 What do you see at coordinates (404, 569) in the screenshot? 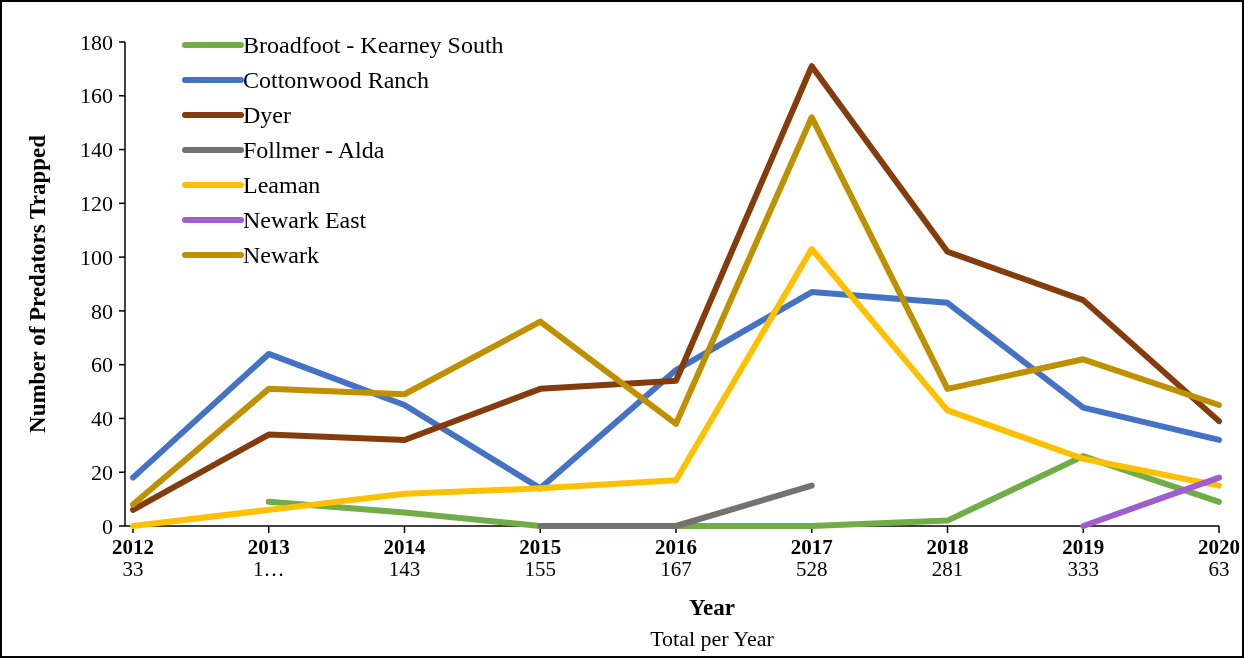
I see `text: 143` at bounding box center [404, 569].